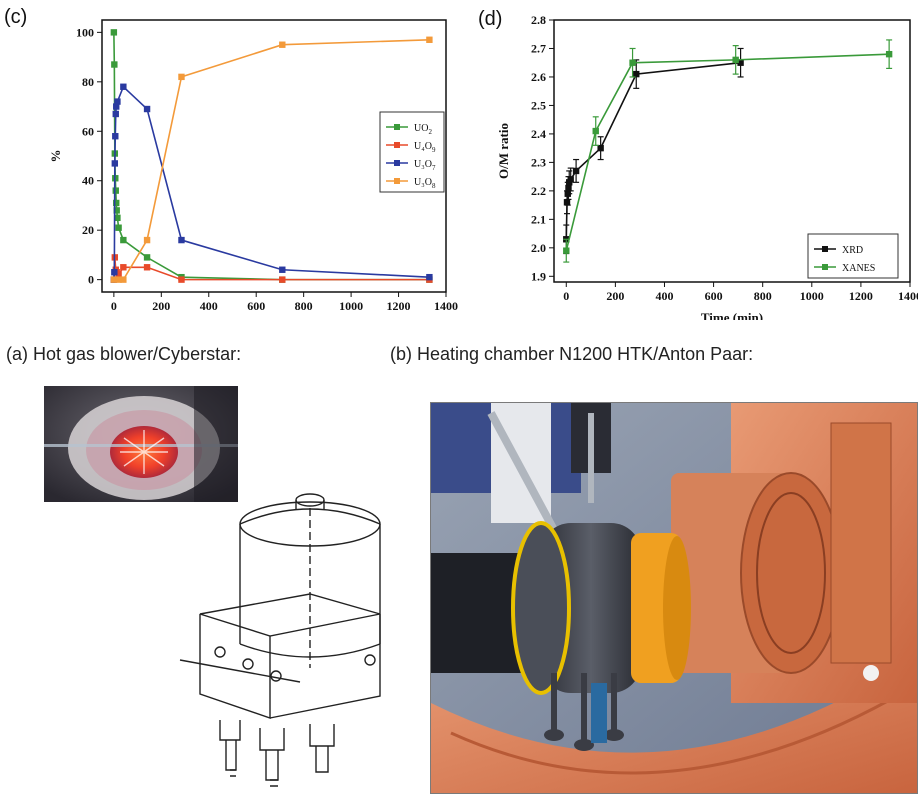  What do you see at coordinates (304, 306) in the screenshot?
I see `x-tick-label: 800` at bounding box center [304, 306].